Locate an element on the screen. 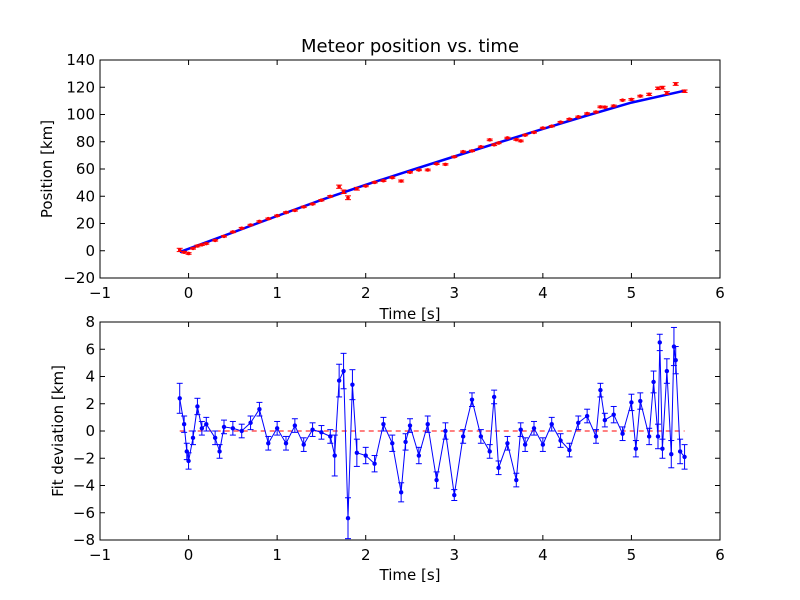 The height and width of the screenshot is (600, 800). position-xtick-label: 0 is located at coordinates (189, 293).